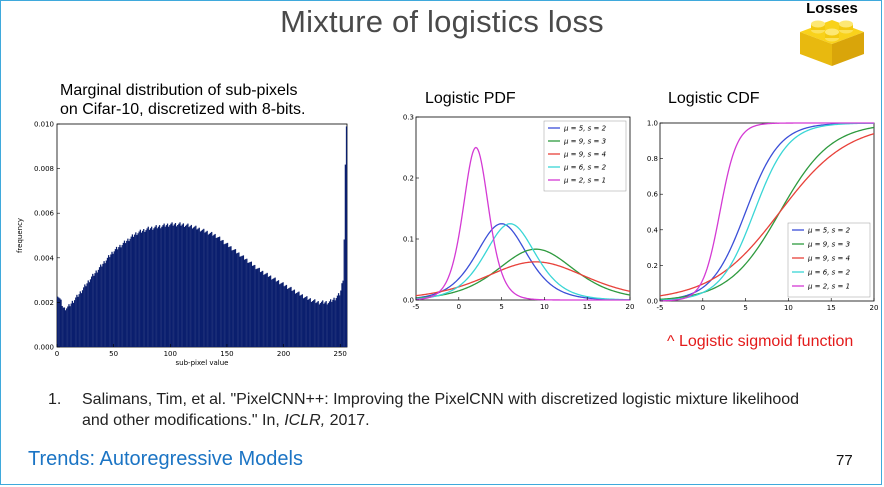 This screenshot has width=884, height=487. Describe the element at coordinates (760, 341) in the screenshot. I see `sigmoid-note: ^ Logistic sigmoid function` at that location.